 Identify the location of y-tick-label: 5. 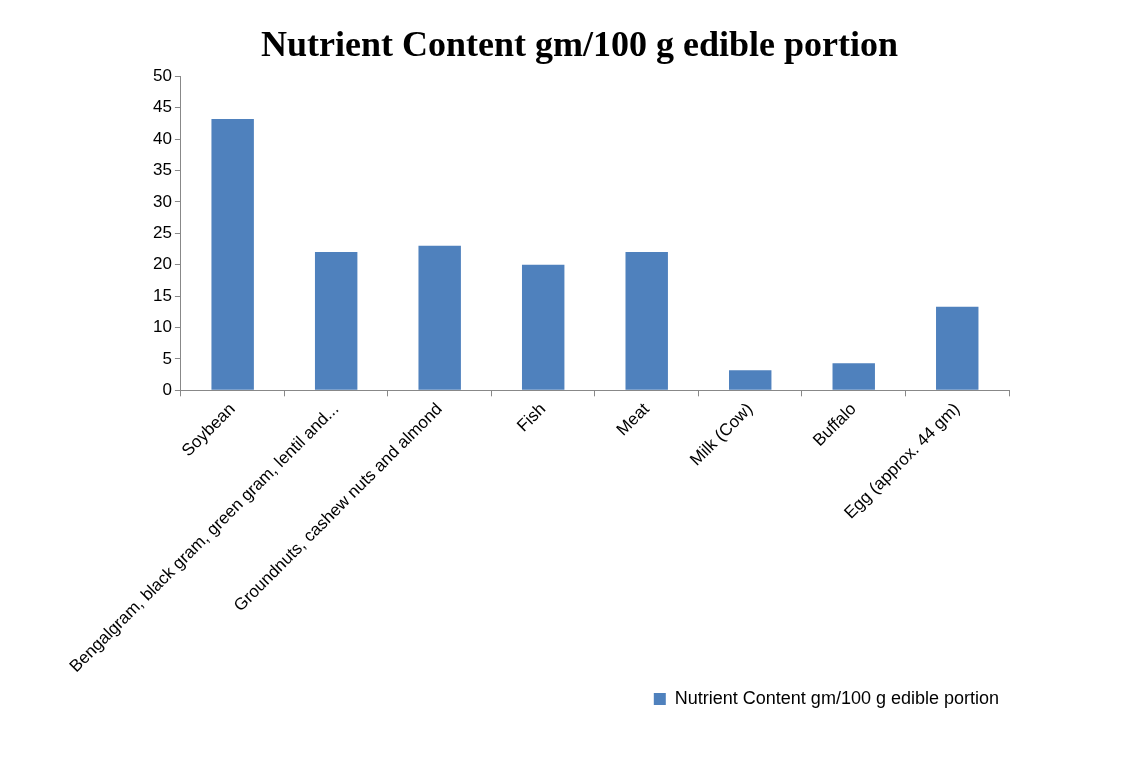
(167, 358).